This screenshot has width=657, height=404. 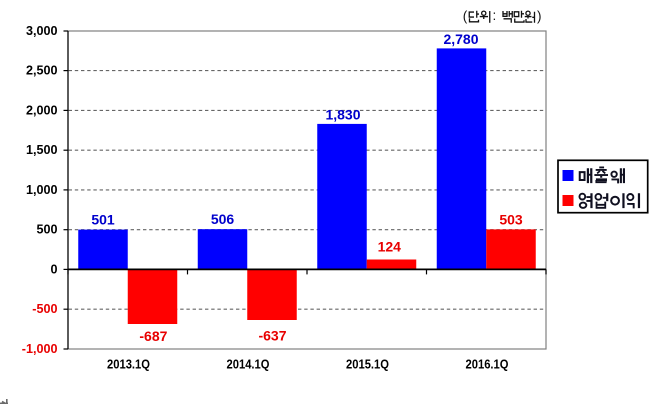 What do you see at coordinates (128, 363) in the screenshot?
I see `svg-text: 2013.1Q` at bounding box center [128, 363].